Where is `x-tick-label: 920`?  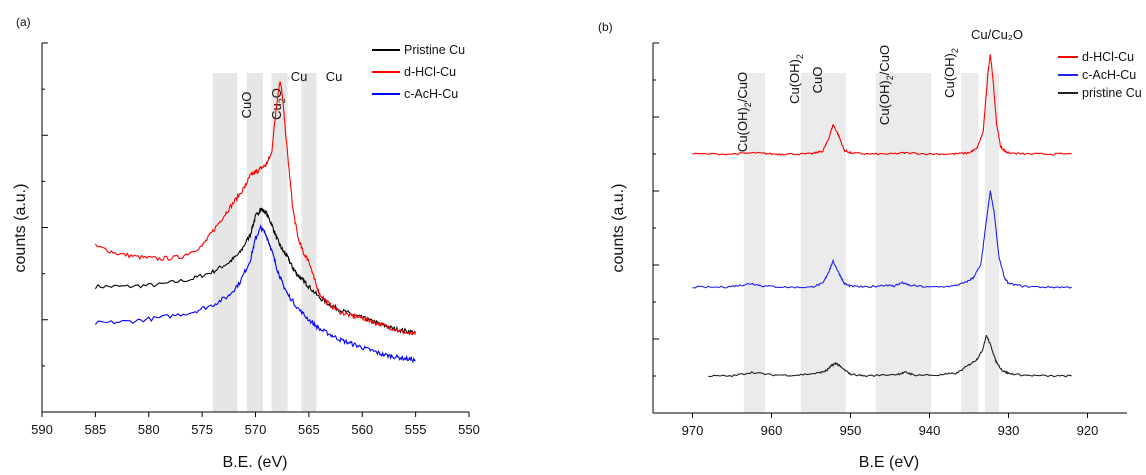
x-tick-label: 920 is located at coordinates (1088, 430).